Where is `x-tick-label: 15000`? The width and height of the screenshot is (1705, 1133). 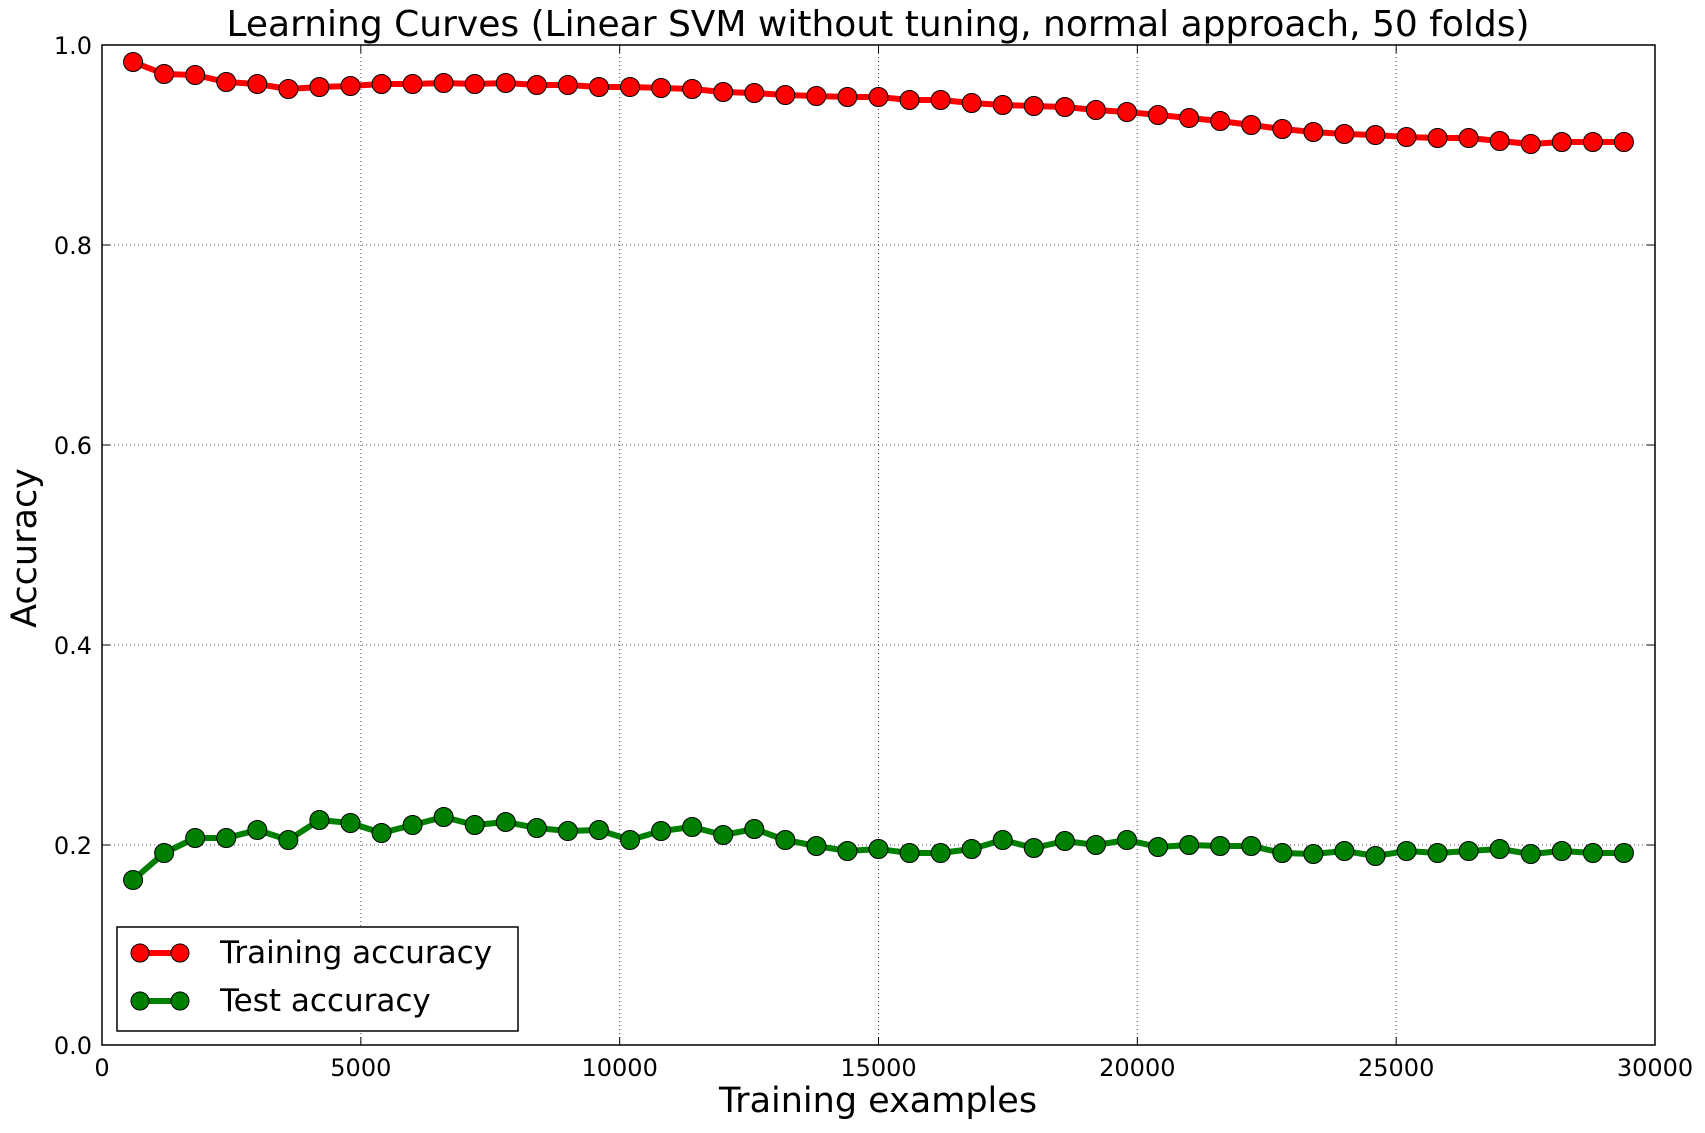 x-tick-label: 15000 is located at coordinates (878, 1068).